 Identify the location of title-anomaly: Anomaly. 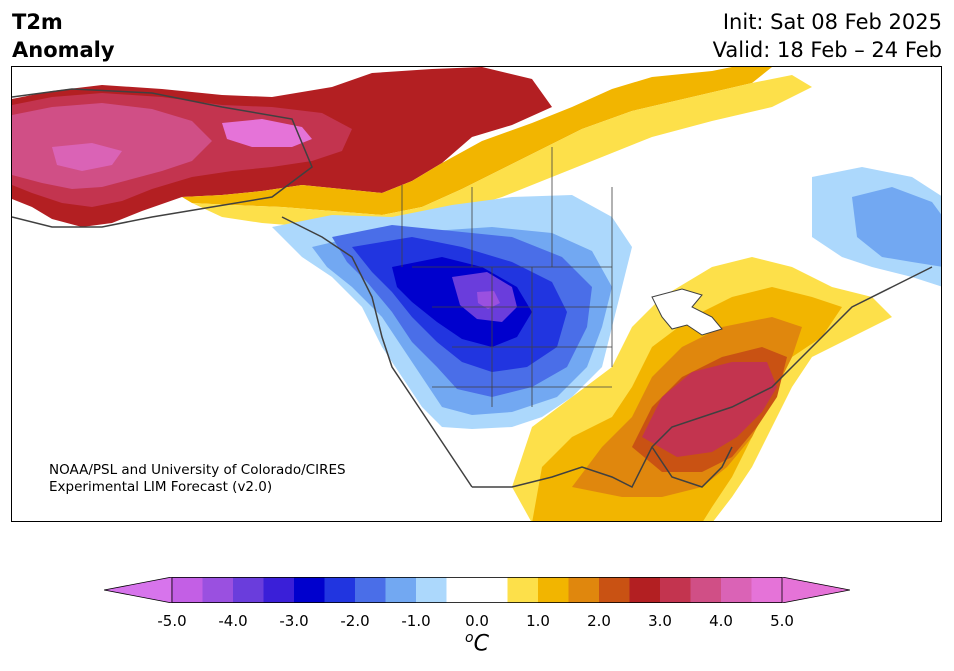
(63, 50).